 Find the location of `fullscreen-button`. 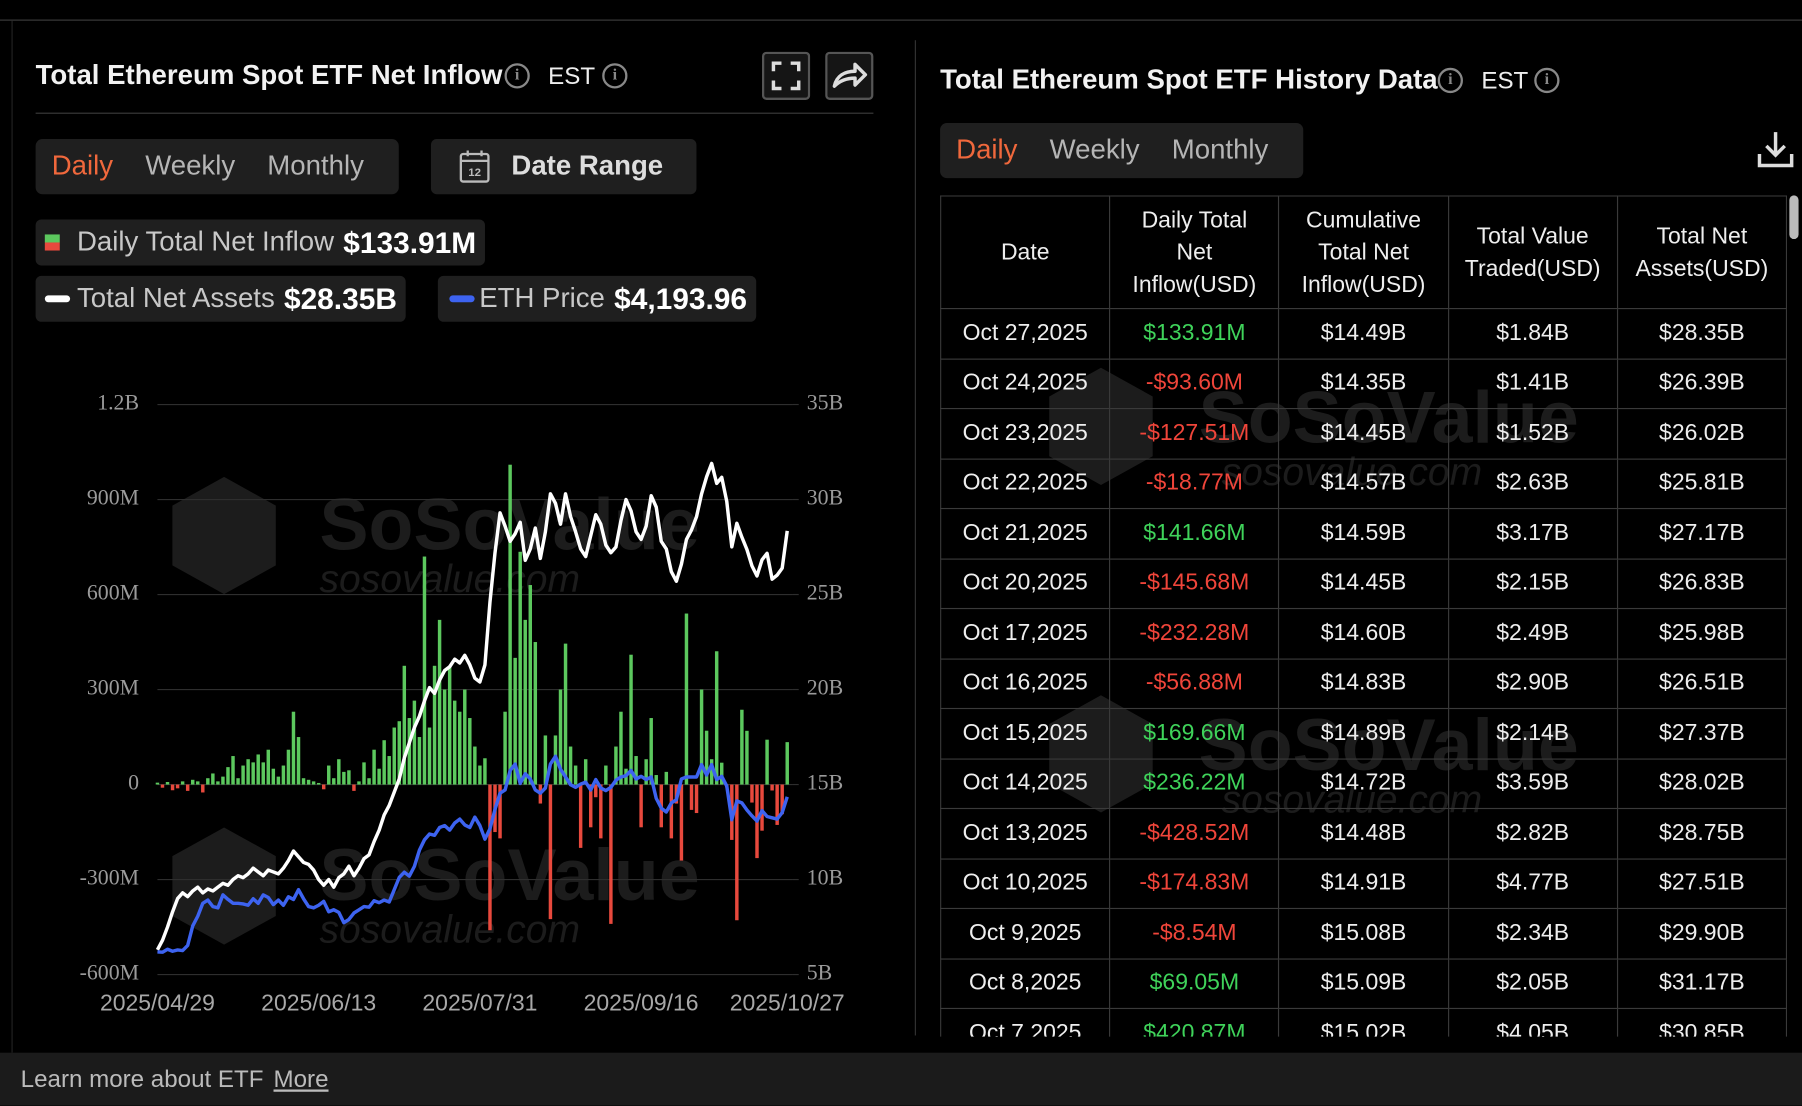

fullscreen-button is located at coordinates (786, 75).